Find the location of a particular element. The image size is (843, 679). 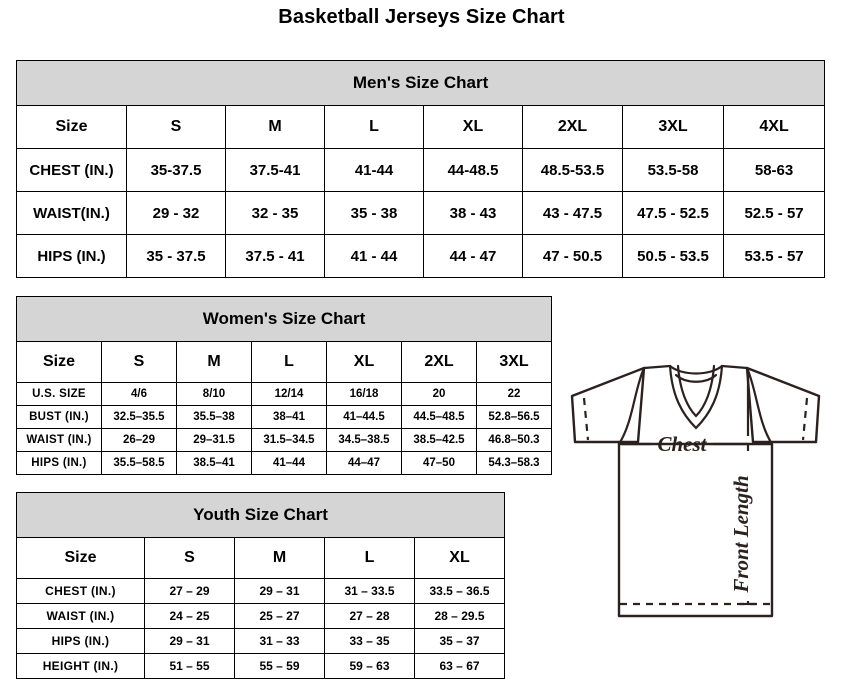

youth-cell-hips-xl: 35 – 37 is located at coordinates (459, 641).